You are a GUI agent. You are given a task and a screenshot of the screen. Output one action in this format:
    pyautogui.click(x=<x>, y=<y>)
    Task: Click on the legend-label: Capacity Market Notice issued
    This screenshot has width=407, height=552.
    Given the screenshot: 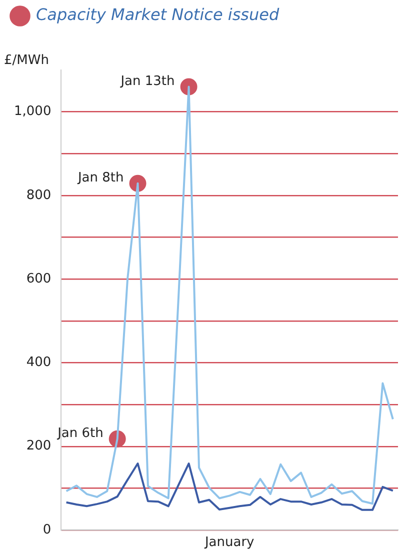 What is the action you would take?
    pyautogui.click(x=158, y=14)
    